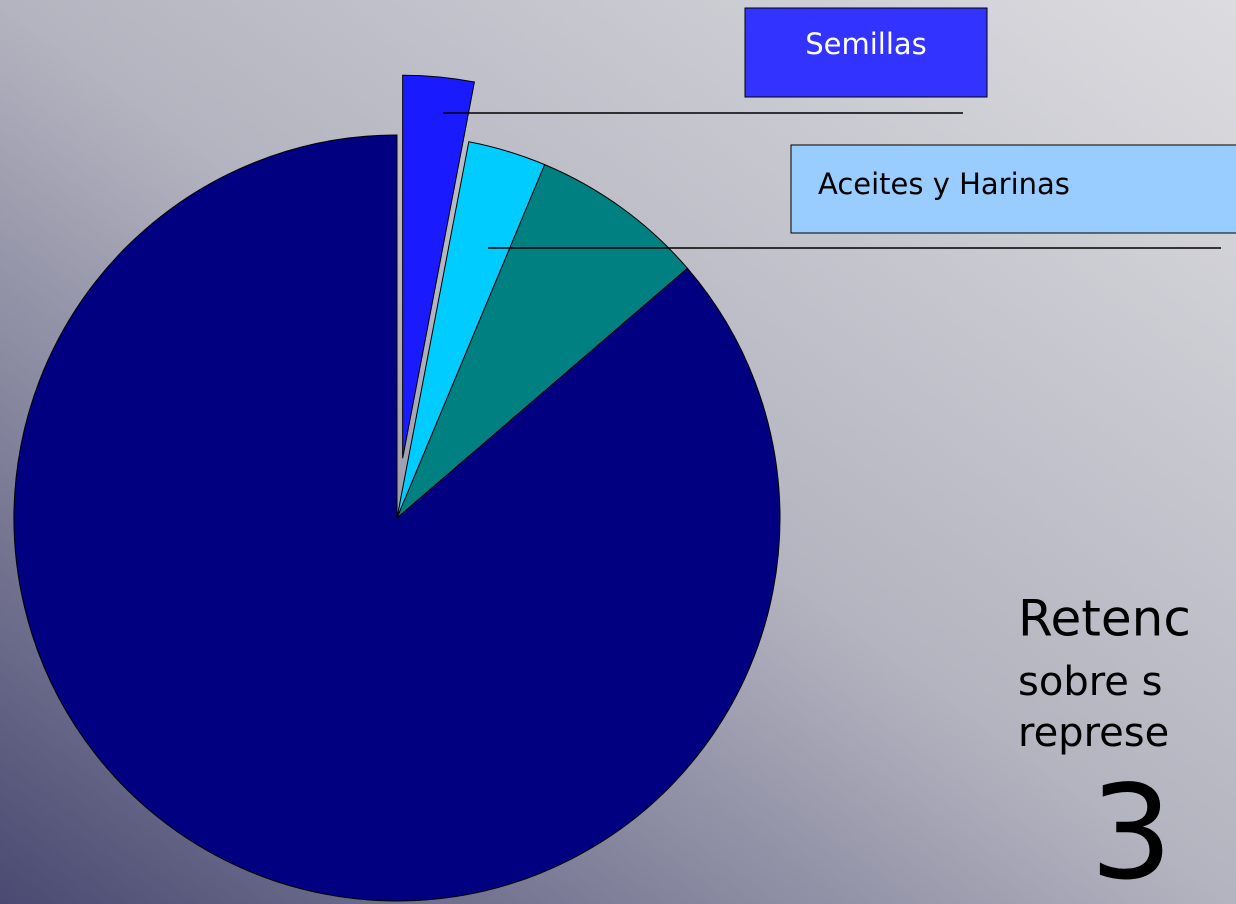  I want to click on slice-label: Semillas, so click(866, 44).